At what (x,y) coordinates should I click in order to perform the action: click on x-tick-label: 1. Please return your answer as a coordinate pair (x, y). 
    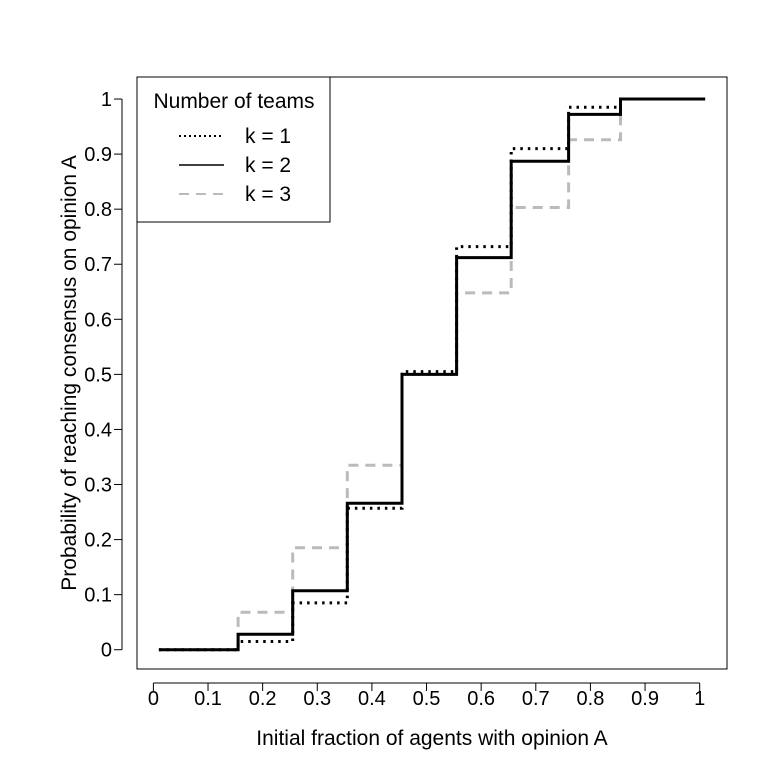
    Looking at the image, I should click on (699, 699).